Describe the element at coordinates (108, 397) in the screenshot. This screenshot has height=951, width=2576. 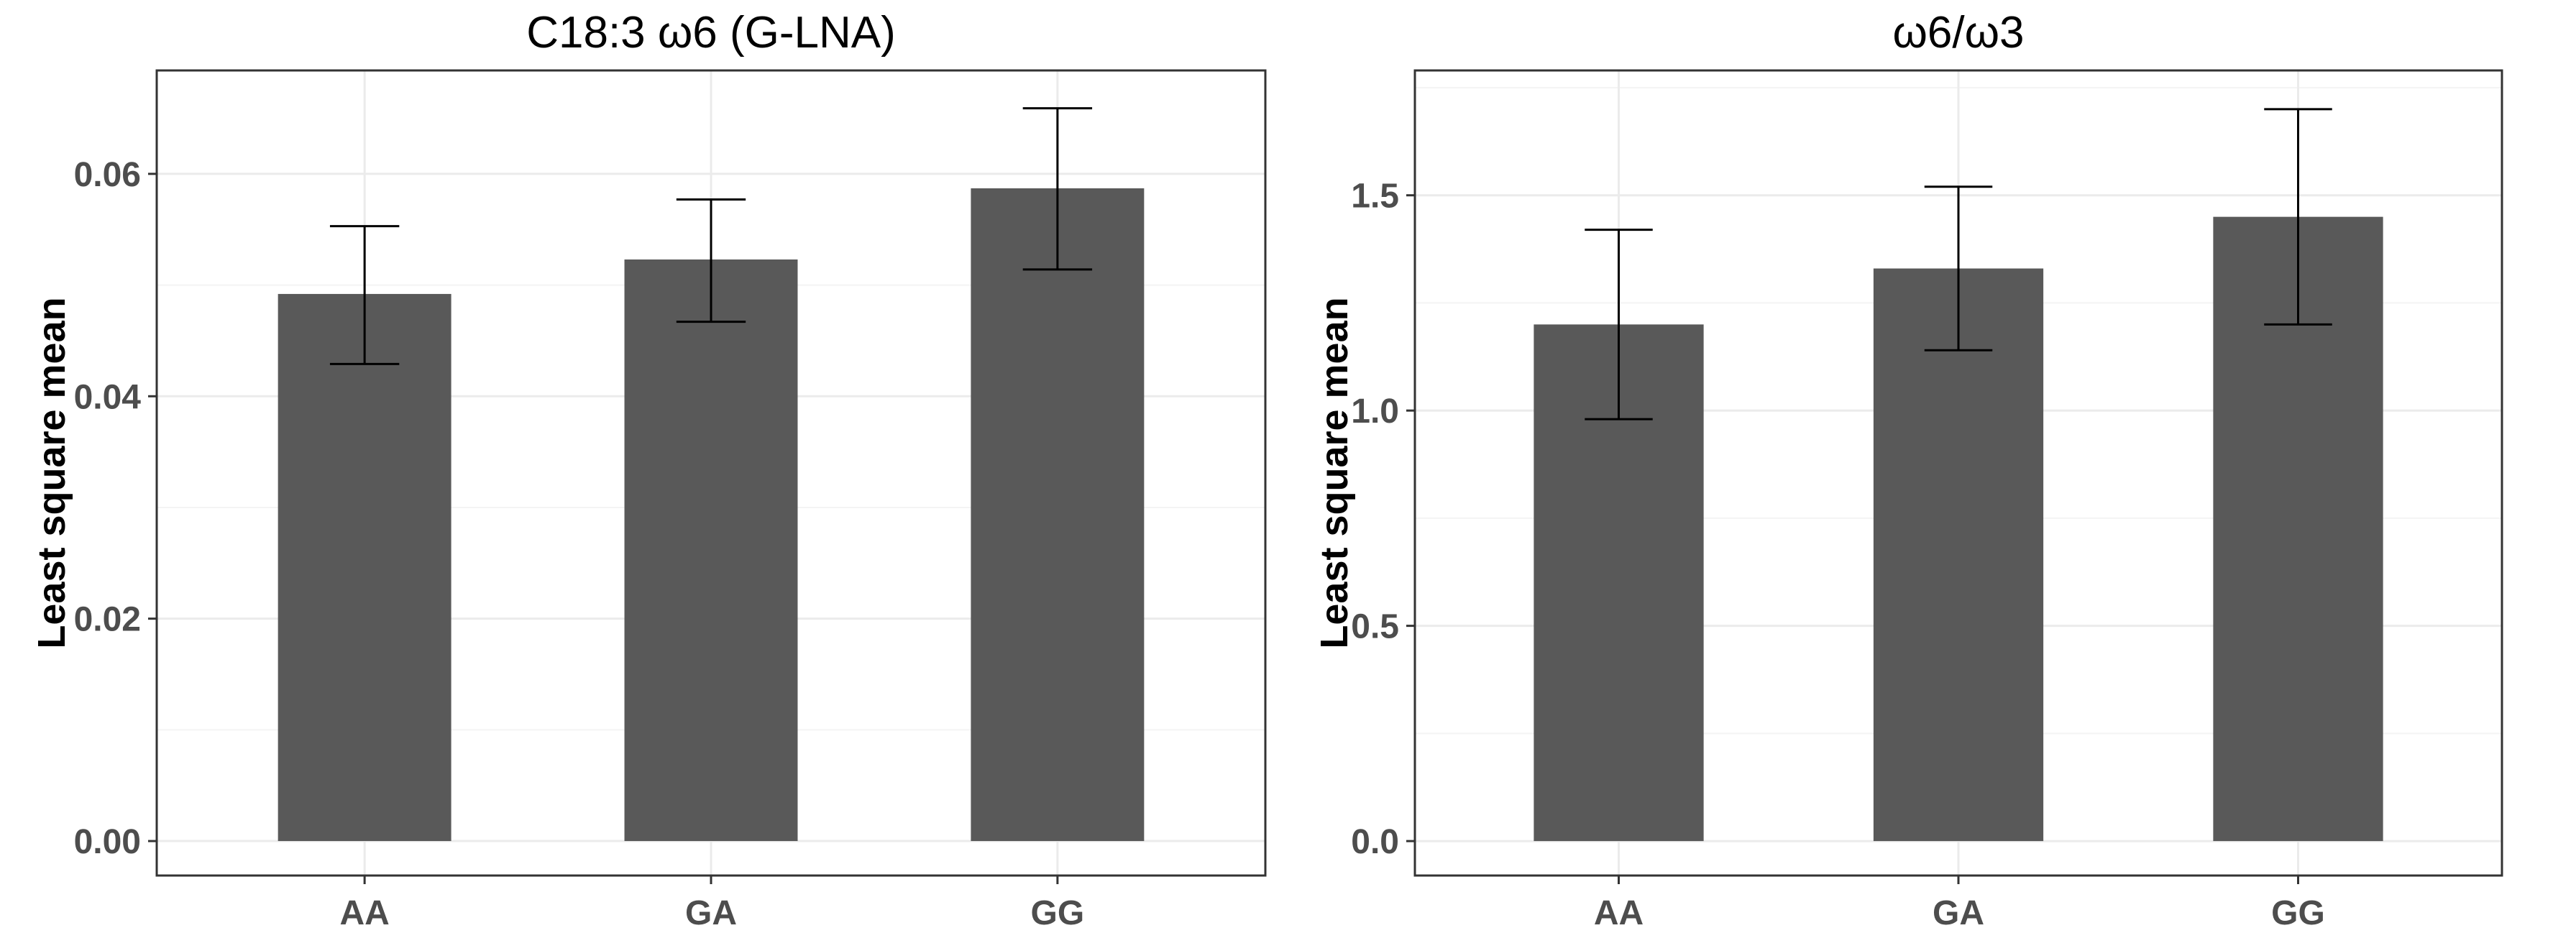
I see `y-tick-label: 0.04` at that location.